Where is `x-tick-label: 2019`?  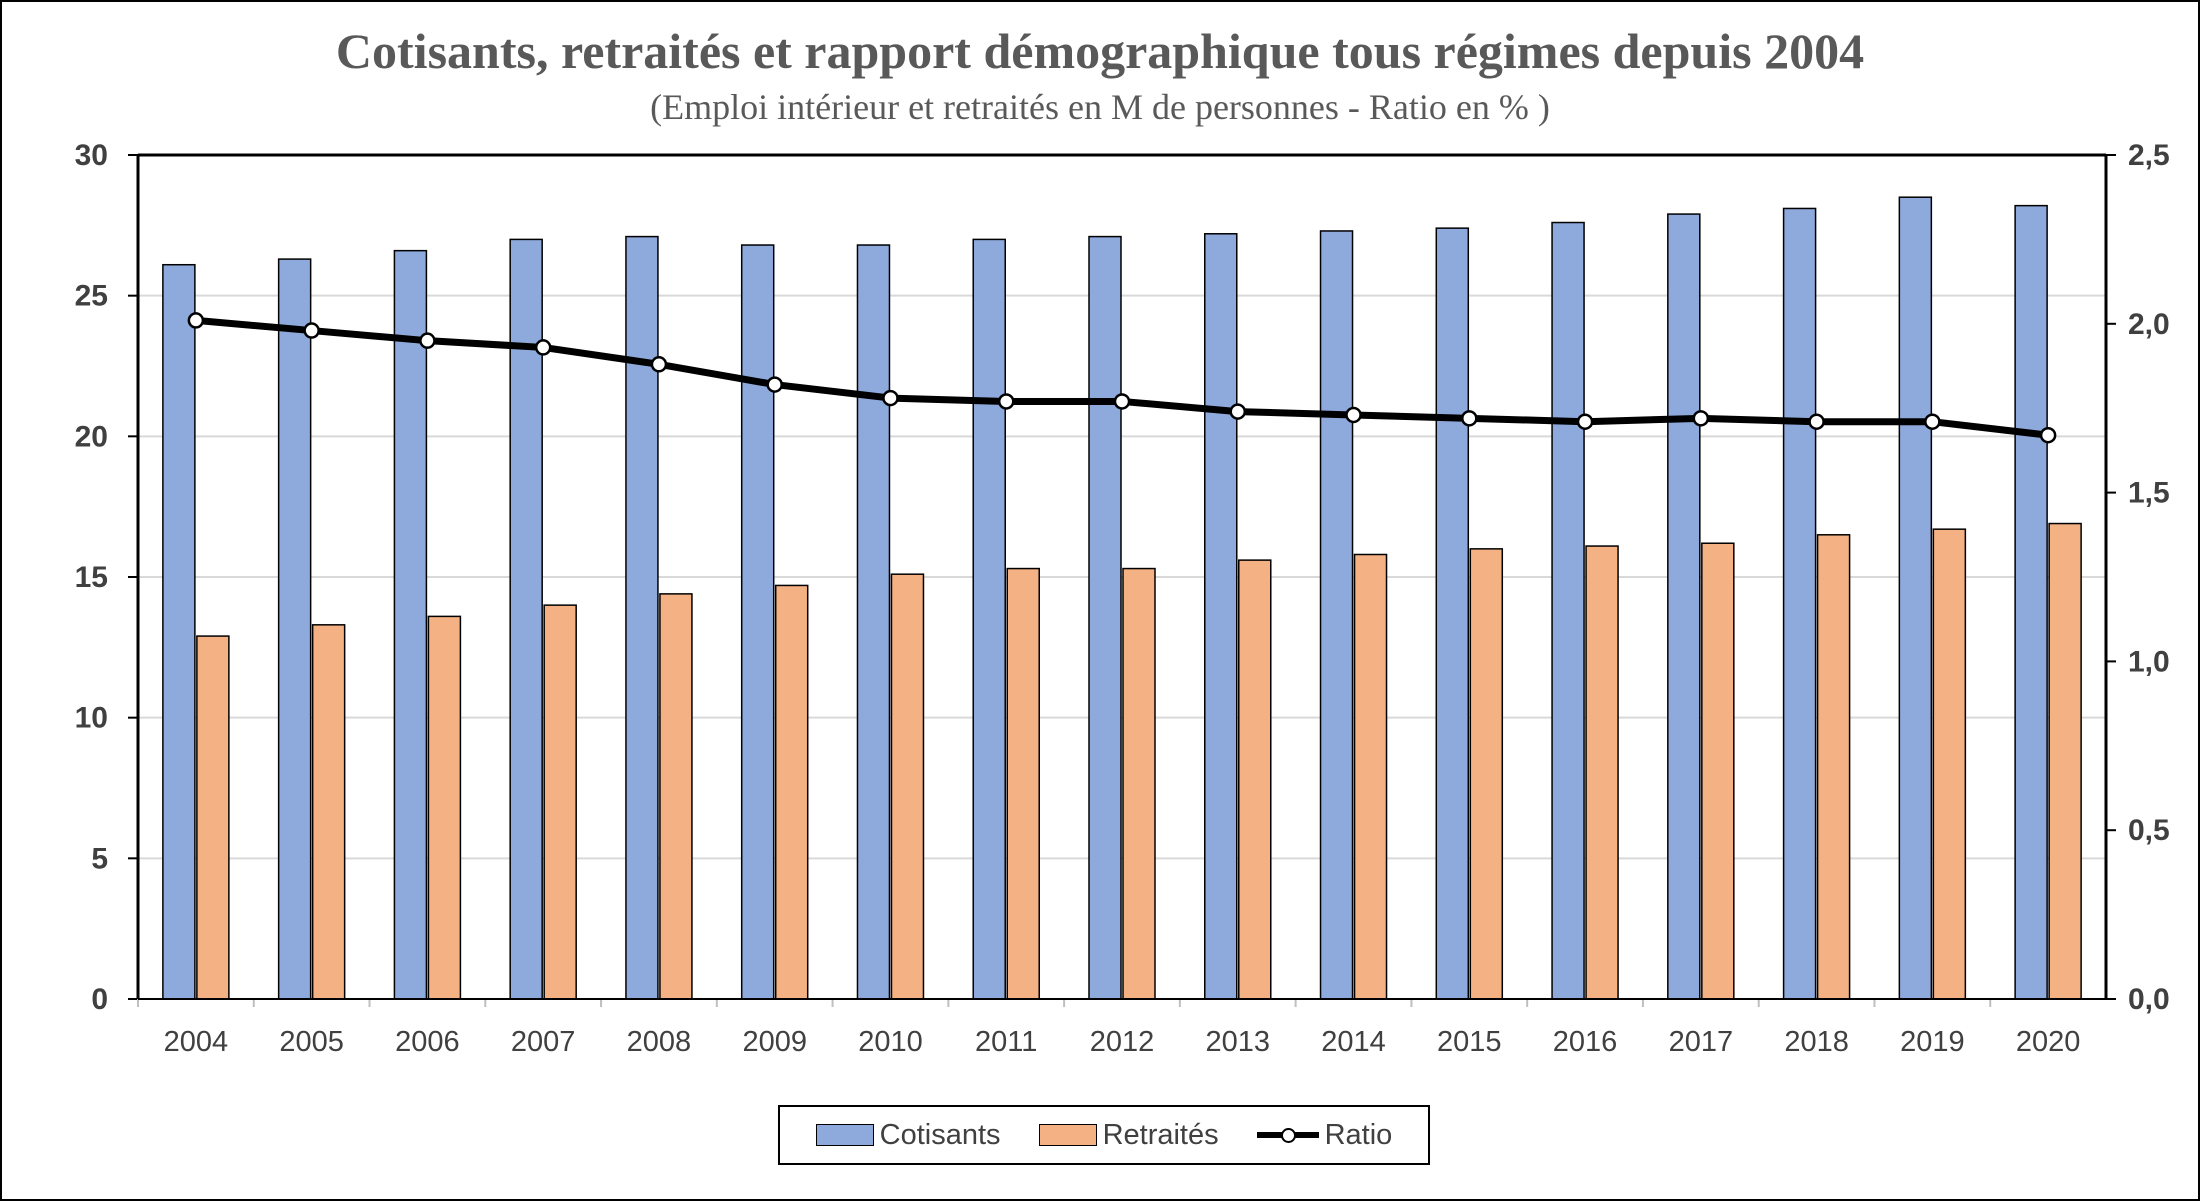
x-tick-label: 2019 is located at coordinates (1932, 1042).